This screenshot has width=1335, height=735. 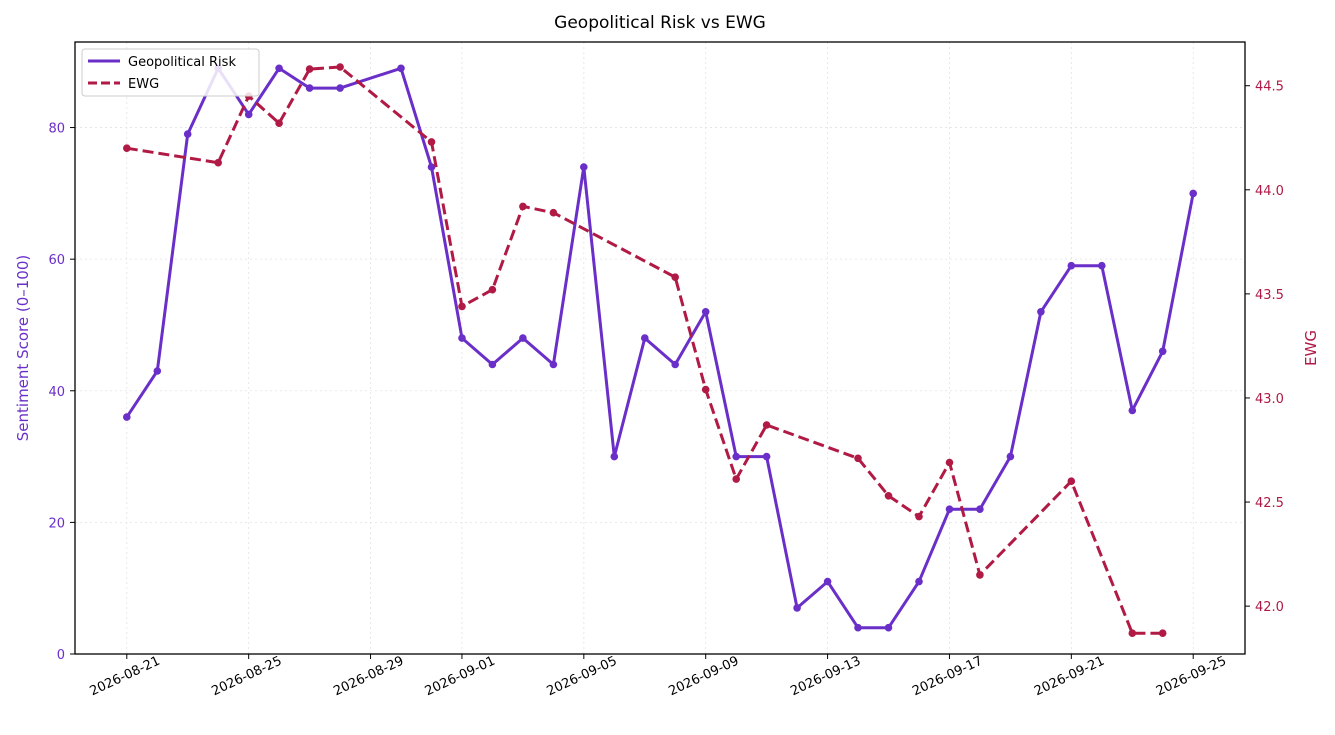 I want to click on chart-title: Geopolitical Risk vs EWG, so click(x=660, y=23).